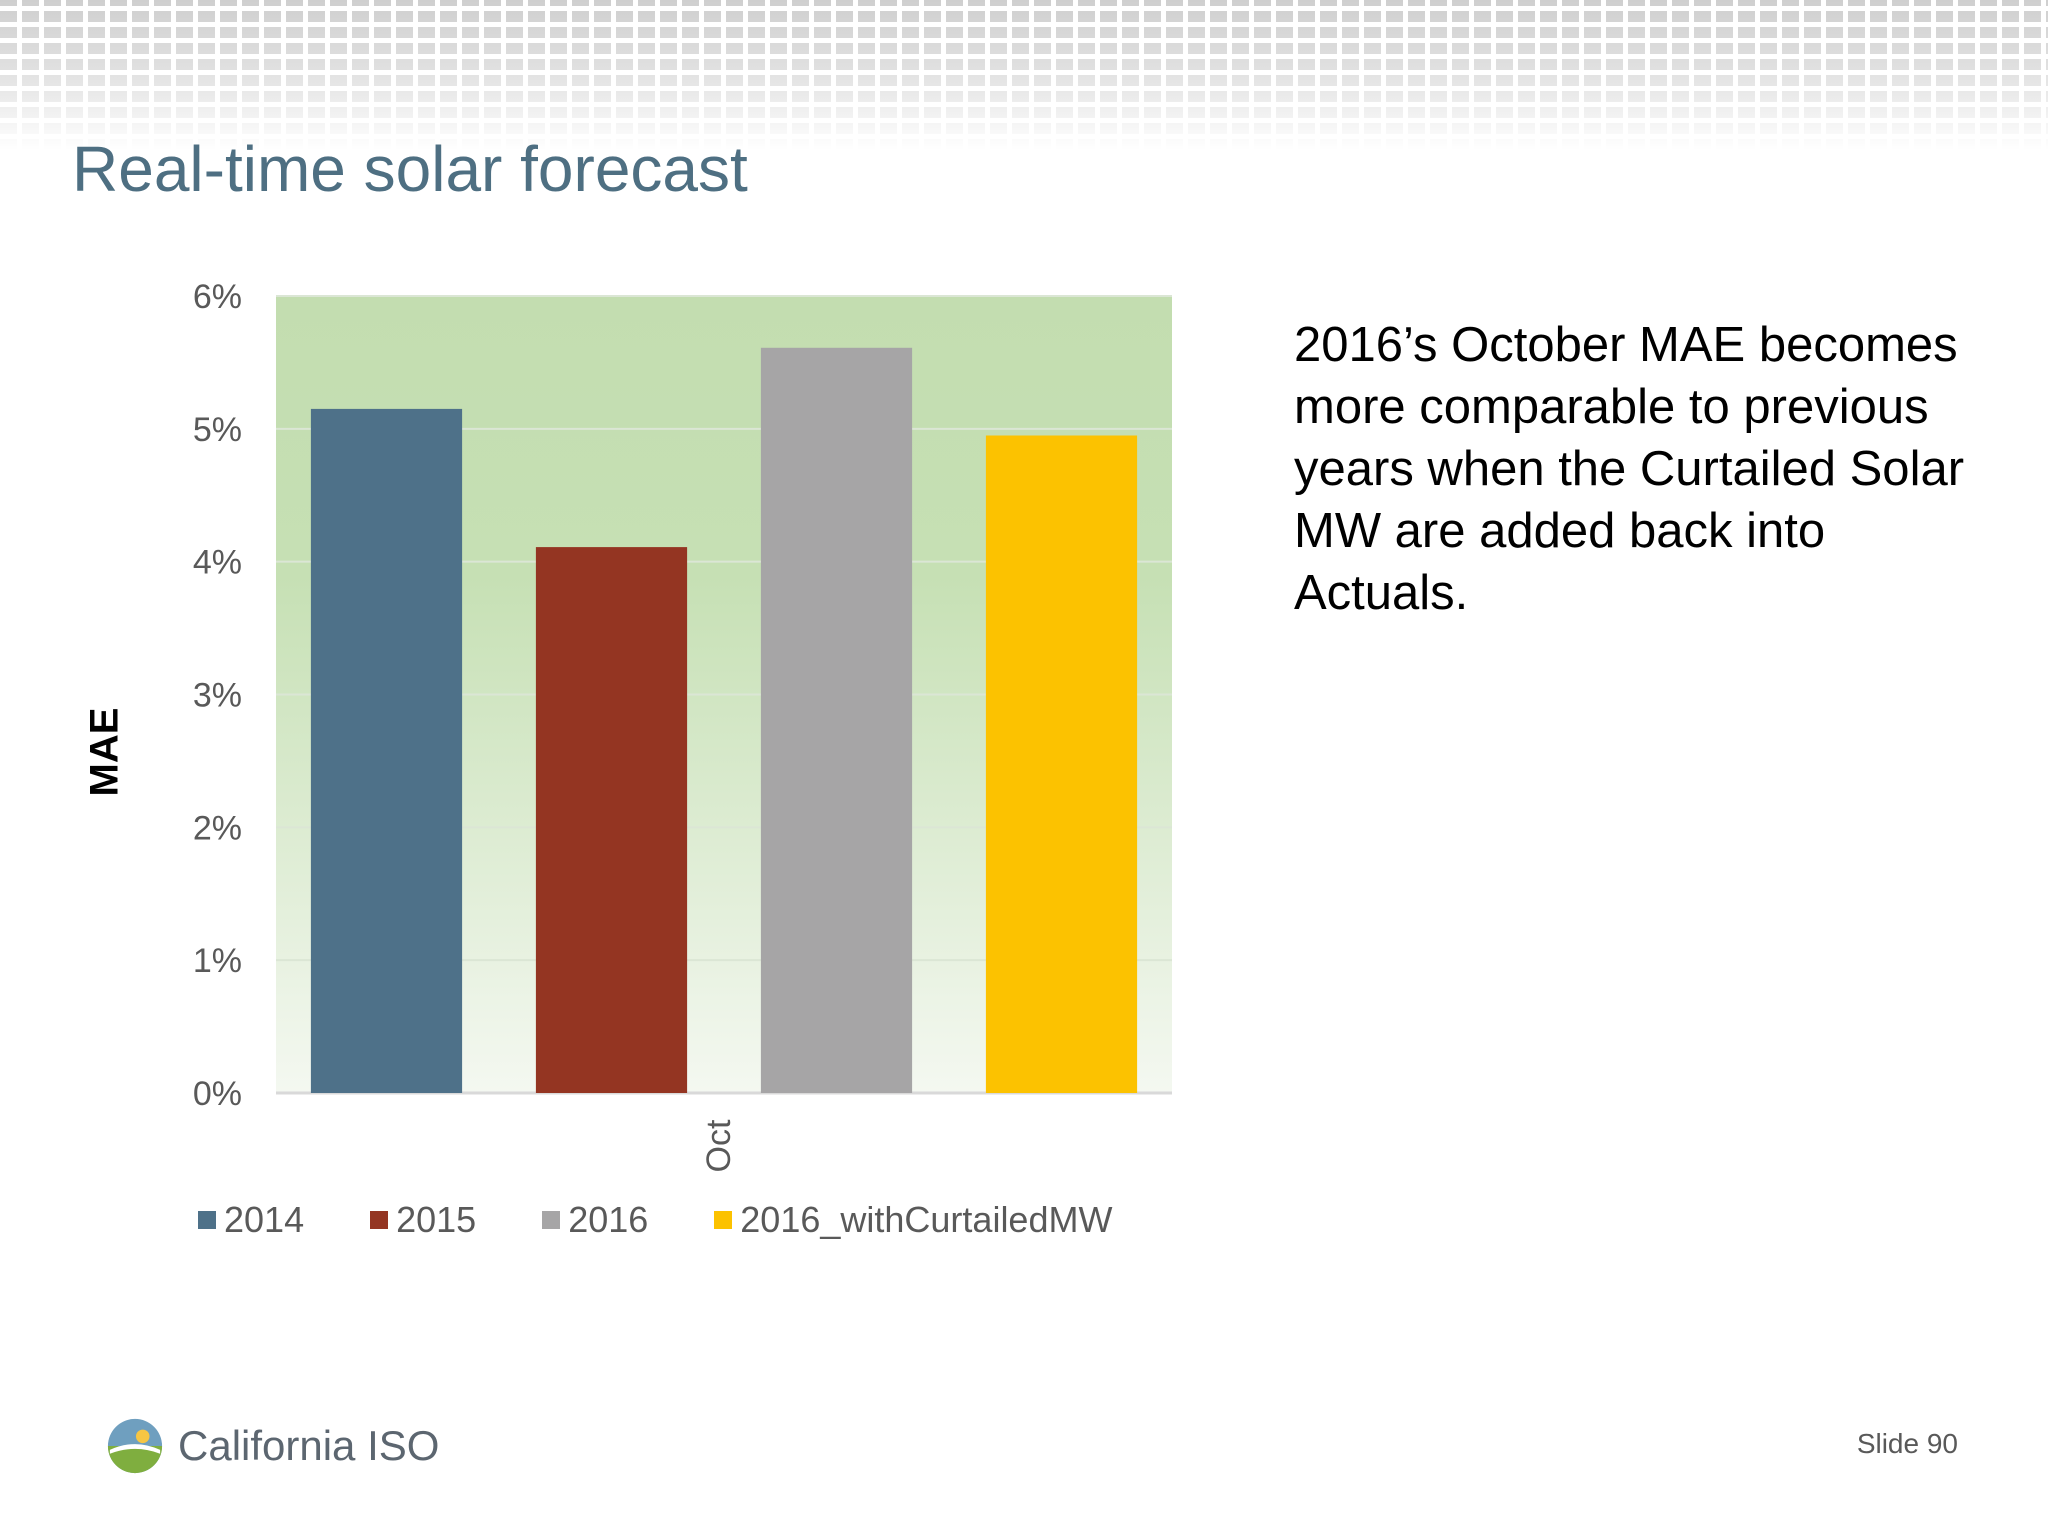 Image resolution: width=2048 pixels, height=1536 pixels. What do you see at coordinates (217, 297) in the screenshot?
I see `y-tick-label: 6%` at bounding box center [217, 297].